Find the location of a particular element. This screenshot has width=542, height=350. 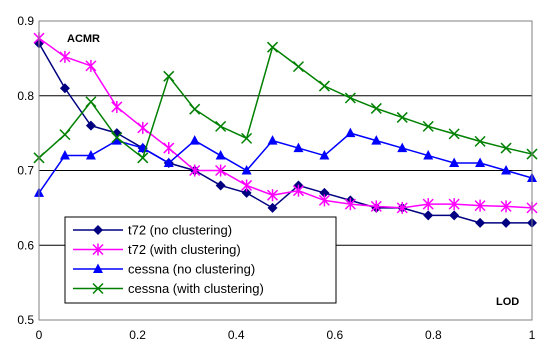

legend-label: cessna (with clustering) is located at coordinates (196, 288).